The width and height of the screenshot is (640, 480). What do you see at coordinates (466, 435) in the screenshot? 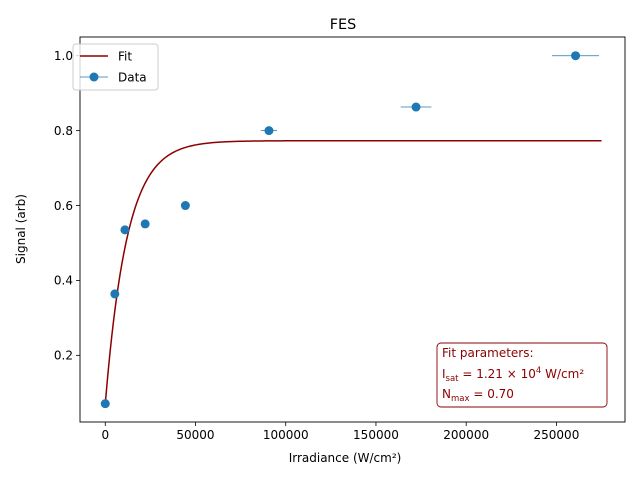
I see `x-tick-label: 200000` at bounding box center [466, 435].